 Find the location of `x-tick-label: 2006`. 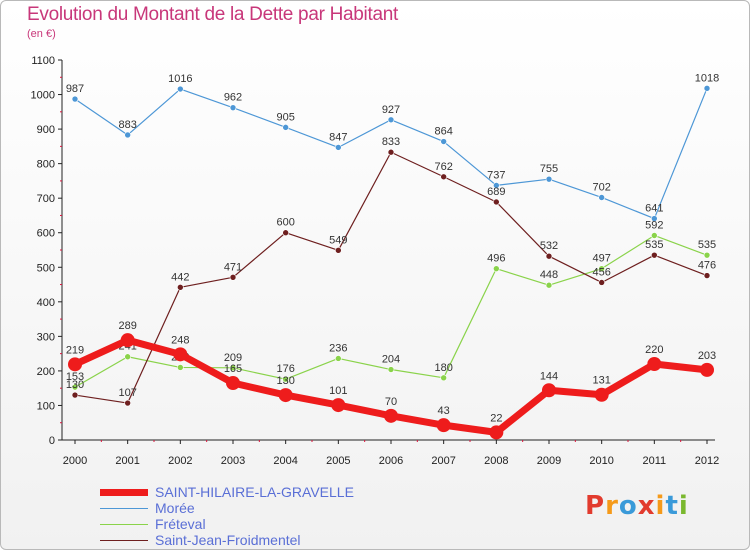

x-tick-label: 2006 is located at coordinates (391, 461).